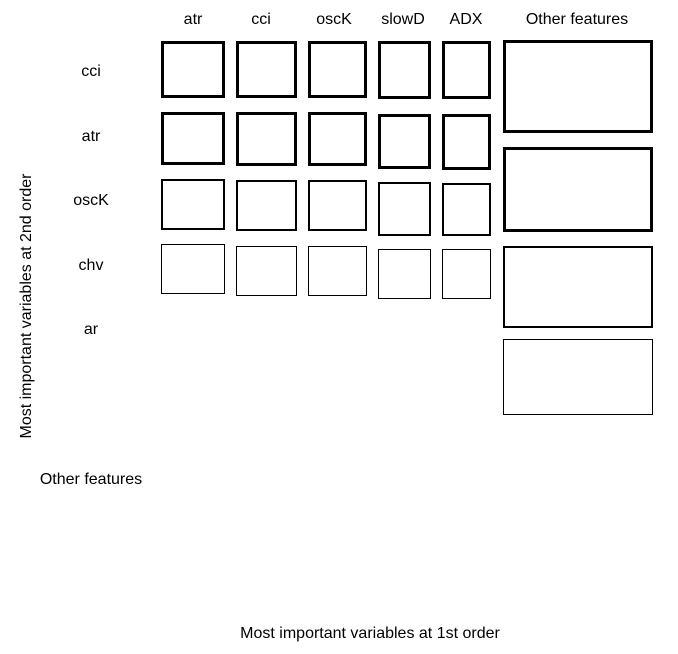 The width and height of the screenshot is (678, 654). What do you see at coordinates (193, 19) in the screenshot?
I see `column-label-atr: atr` at bounding box center [193, 19].